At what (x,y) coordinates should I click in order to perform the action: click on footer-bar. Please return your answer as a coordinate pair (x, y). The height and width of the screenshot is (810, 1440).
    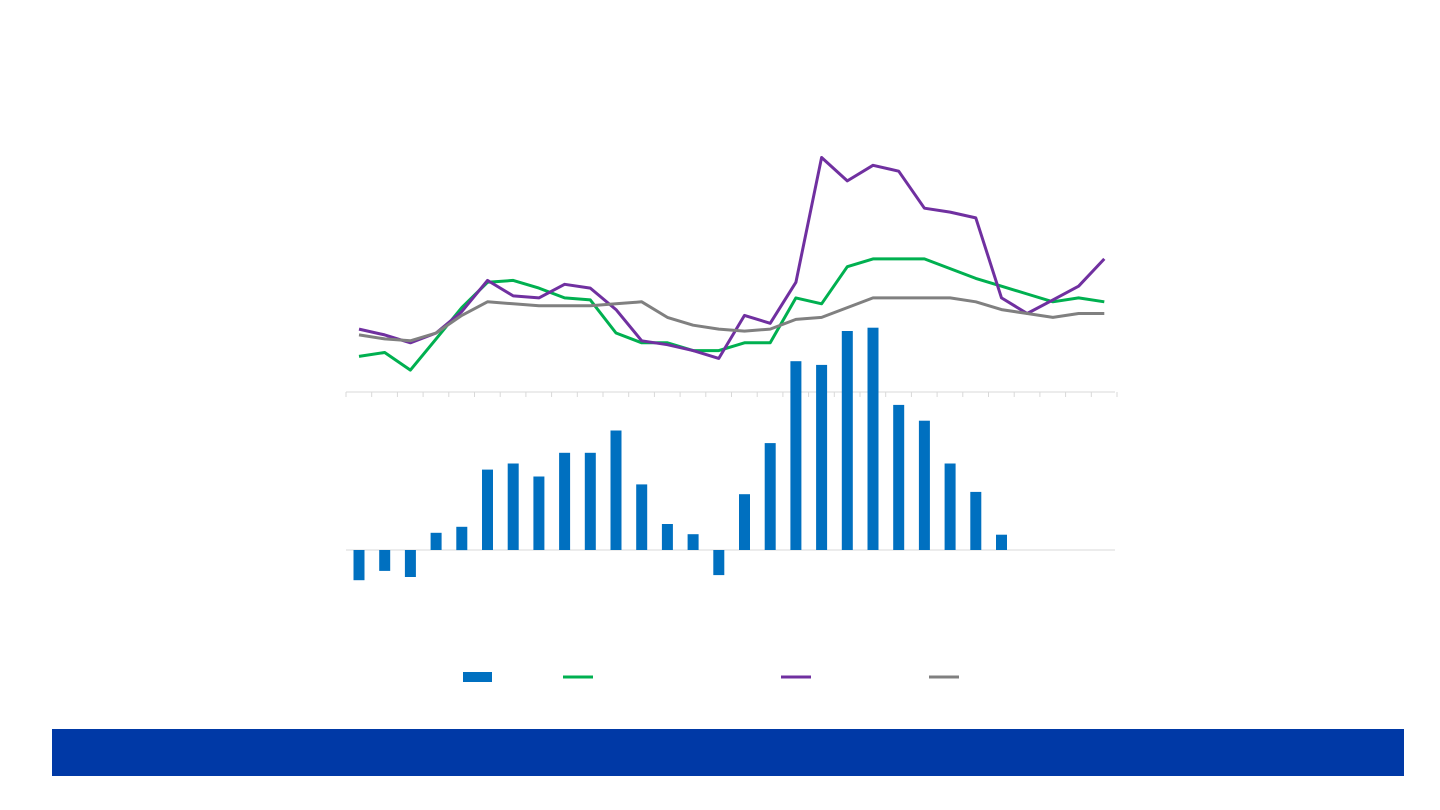
    Looking at the image, I should click on (728, 752).